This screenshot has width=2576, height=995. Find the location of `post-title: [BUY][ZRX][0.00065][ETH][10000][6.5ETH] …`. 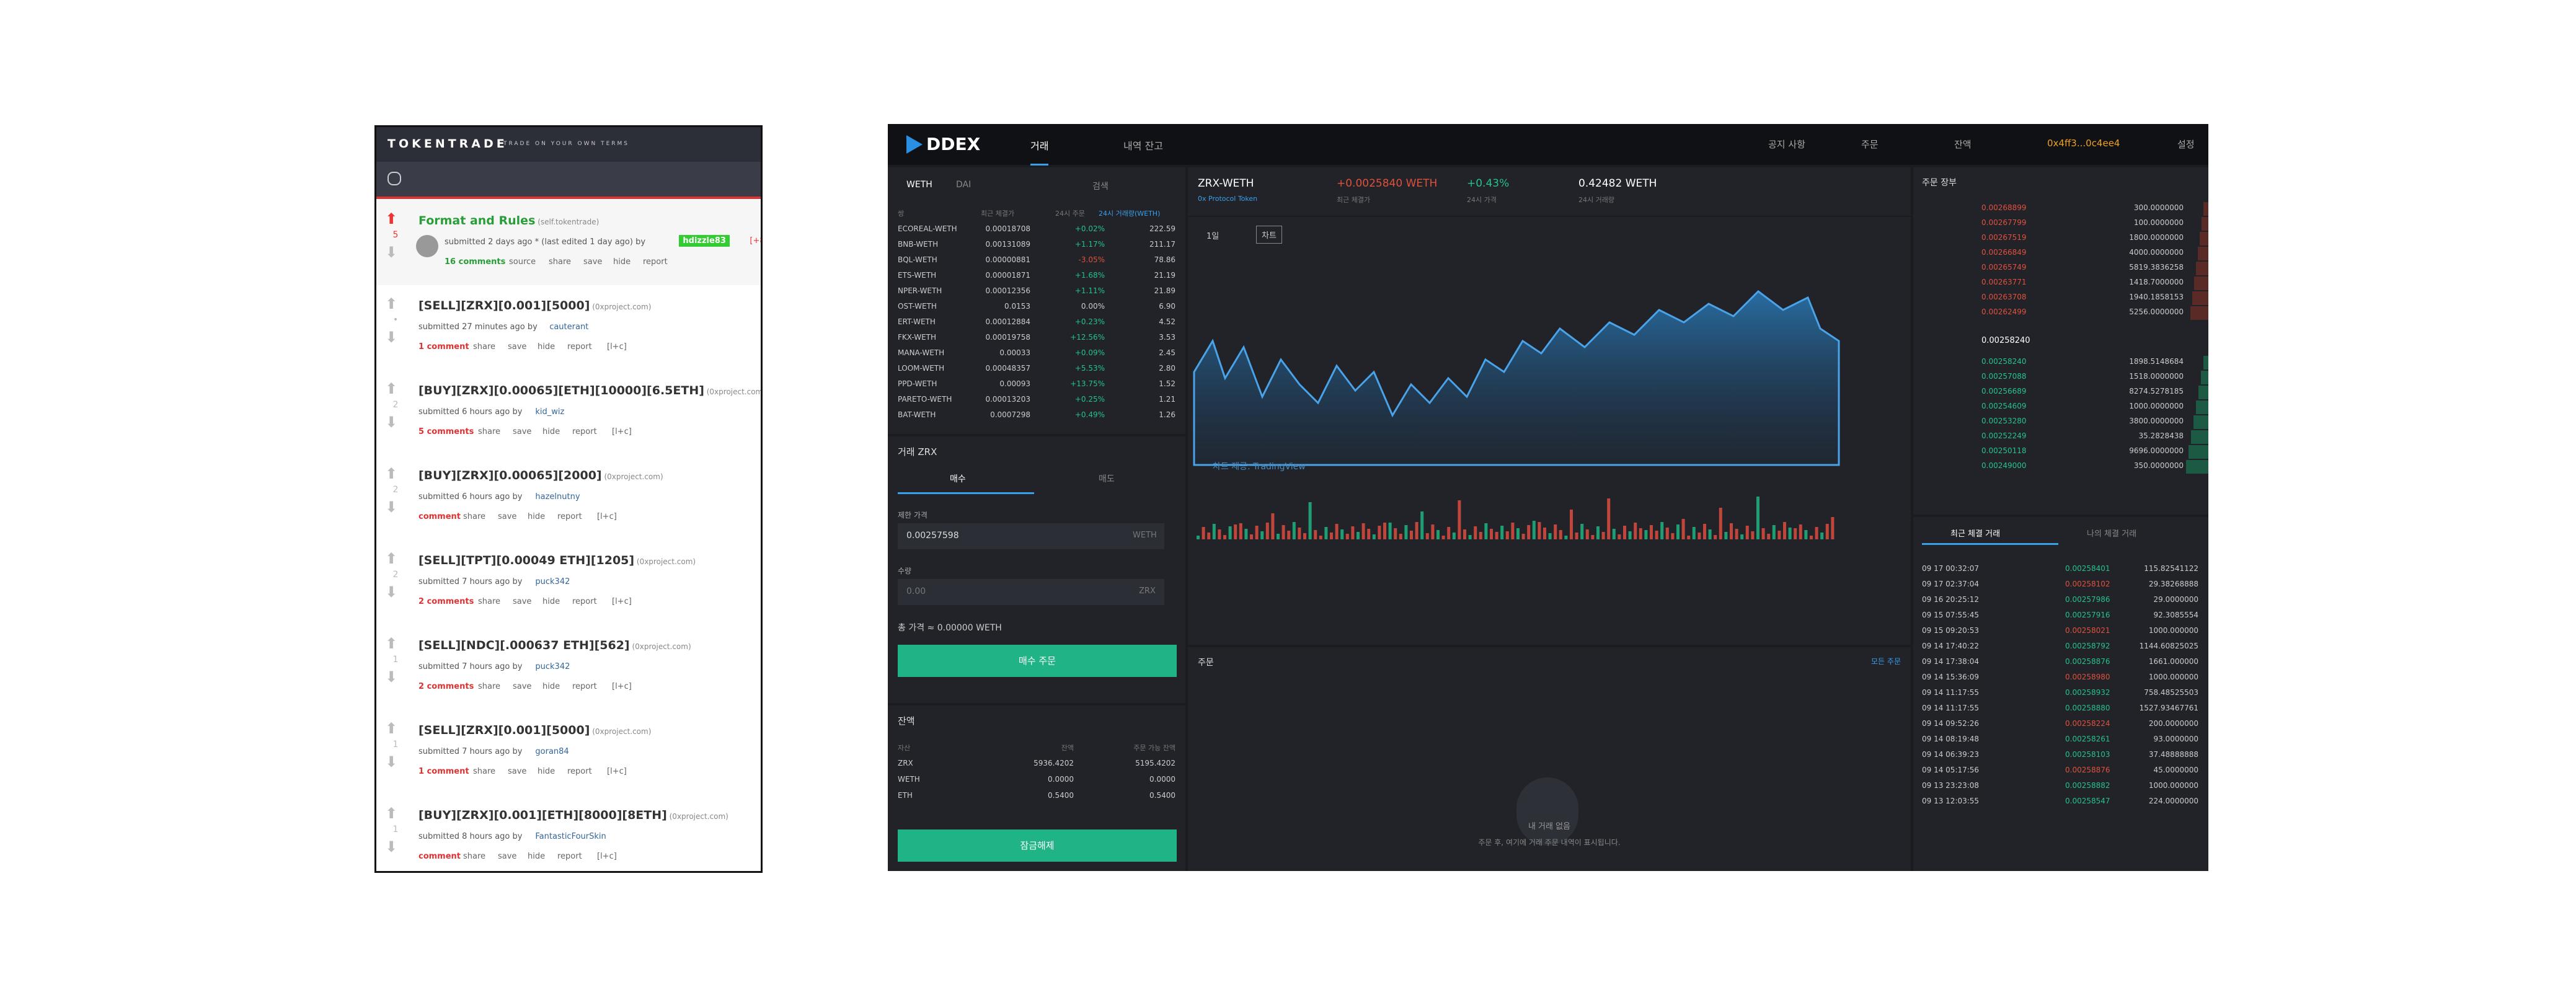

post-title: [BUY][ZRX][0.00065][ETH][10000][6.5ETH] … is located at coordinates (589, 390).